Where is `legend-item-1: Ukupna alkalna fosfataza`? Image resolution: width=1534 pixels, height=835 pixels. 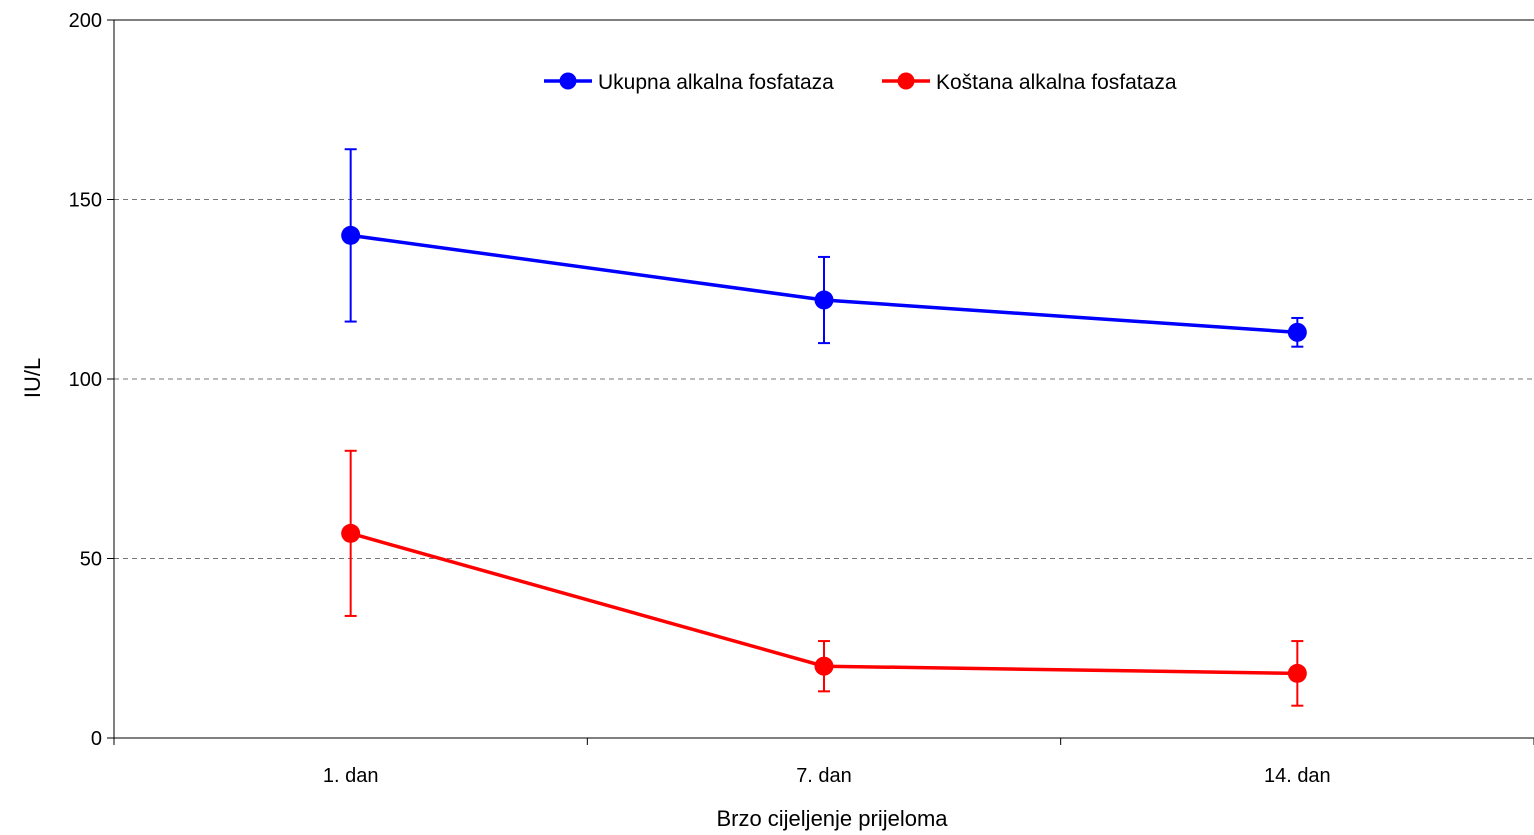
legend-item-1: Ukupna alkalna fosfataza is located at coordinates (689, 82).